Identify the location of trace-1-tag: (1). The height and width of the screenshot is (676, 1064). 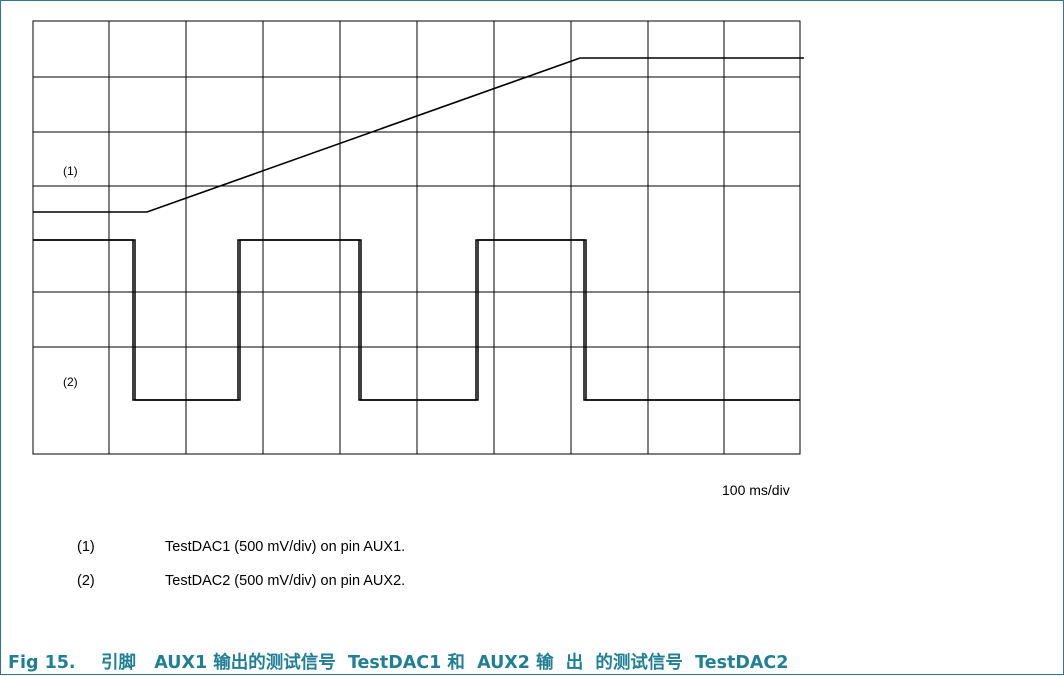
(70, 171).